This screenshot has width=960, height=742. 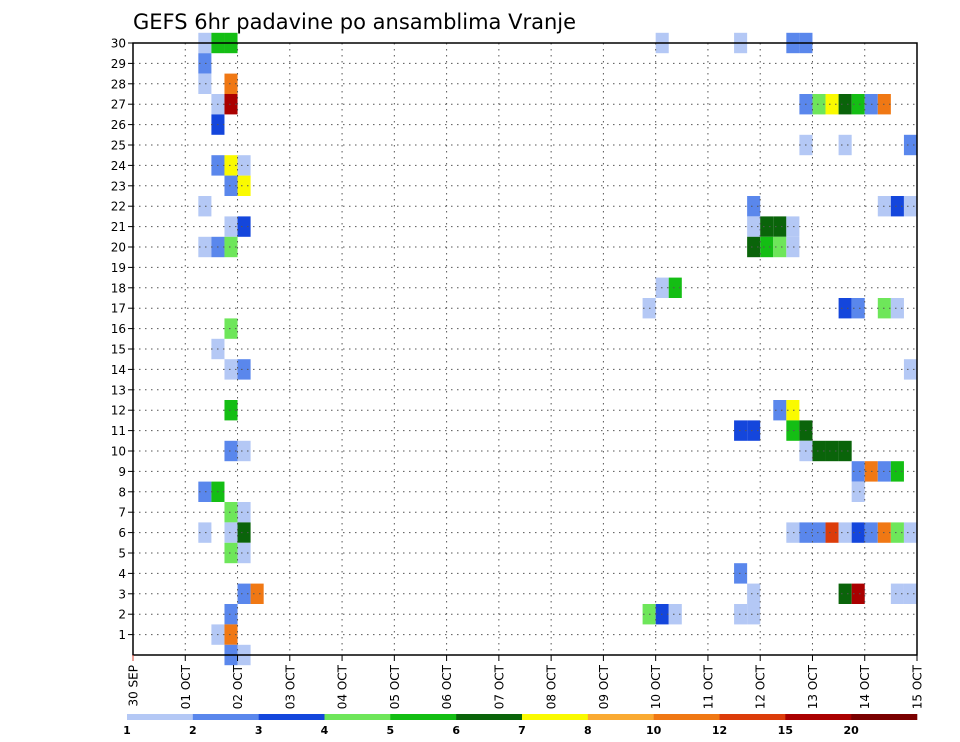 I want to click on y-tick-label: 2, so click(x=122, y=615).